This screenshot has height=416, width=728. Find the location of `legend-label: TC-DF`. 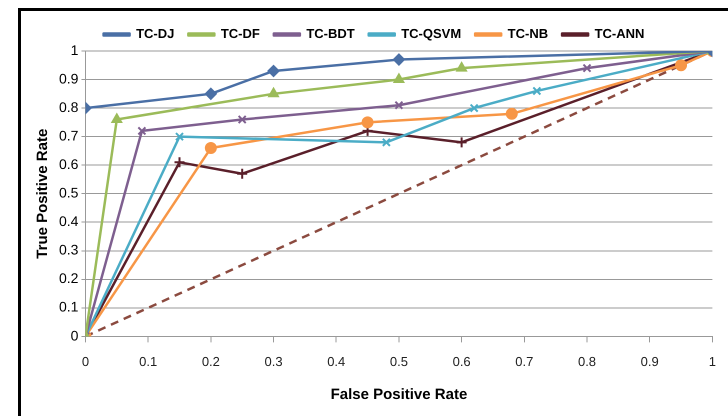

legend-label: TC-DF is located at coordinates (240, 34).